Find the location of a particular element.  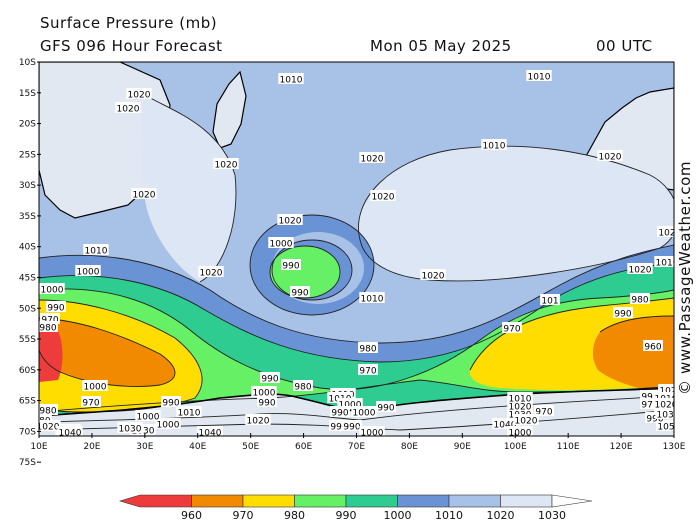

latitude-tick-label: 75S is located at coordinates (27, 463).